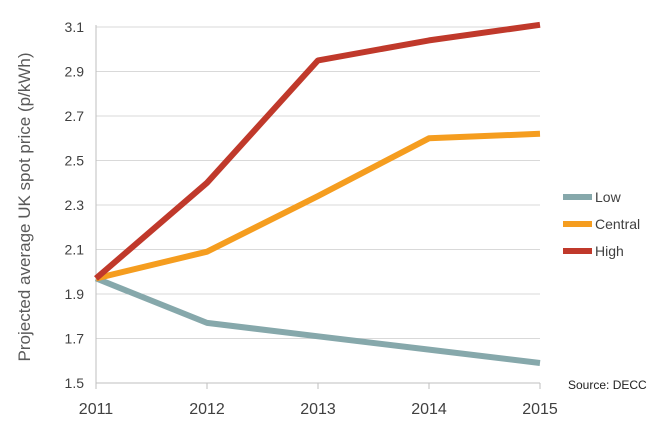 The width and height of the screenshot is (660, 429). I want to click on y-tick-label: 1.7, so click(75, 339).